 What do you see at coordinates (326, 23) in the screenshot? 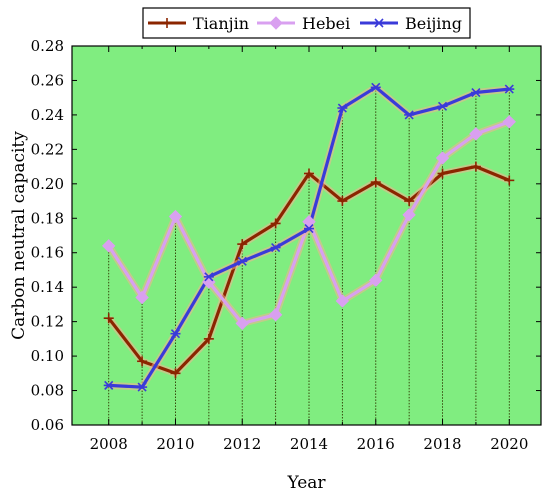
I see `legend-label-hebei: Hebei` at bounding box center [326, 23].